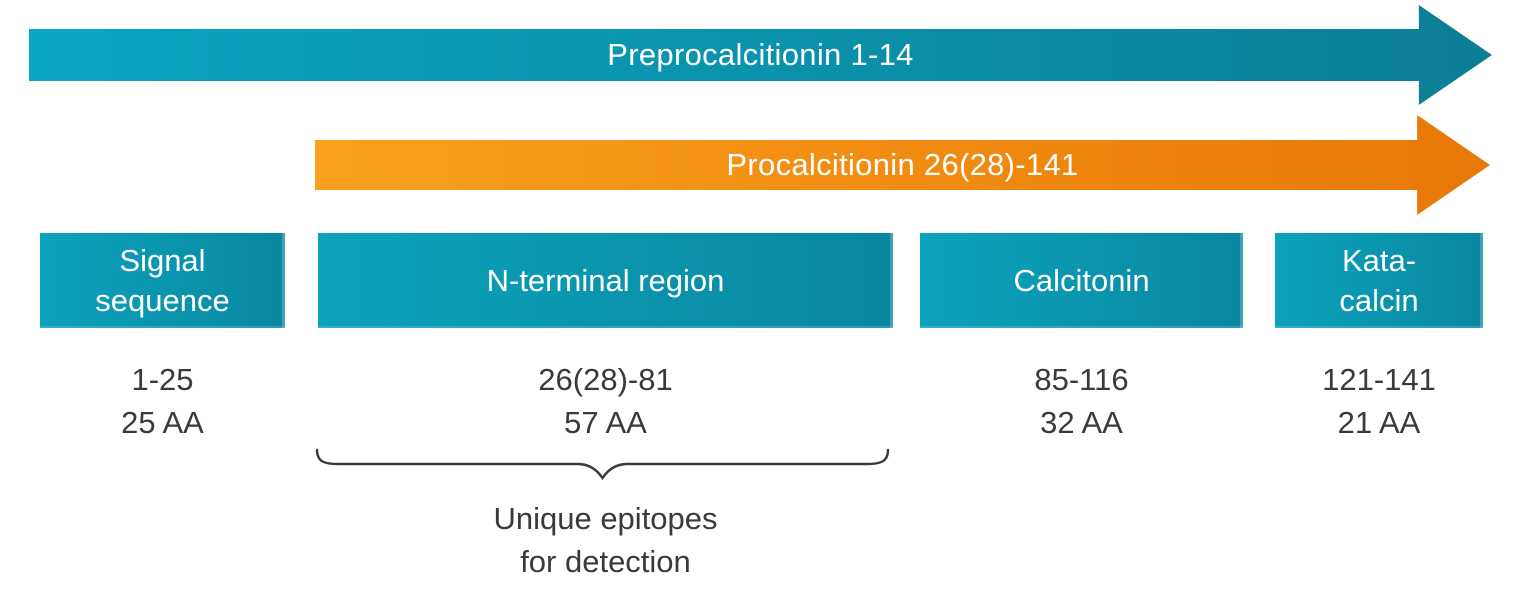  I want to click on segment-label-katacalcin: 121-141 21 AA, so click(1379, 401).